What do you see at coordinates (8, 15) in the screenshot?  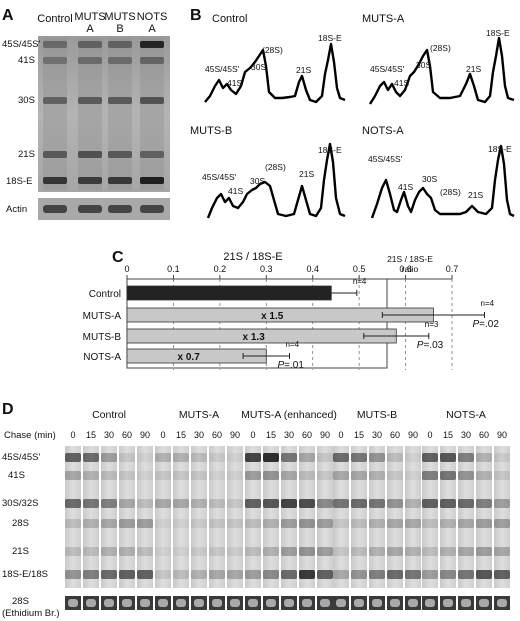 I see `panel-label-a: A` at bounding box center [8, 15].